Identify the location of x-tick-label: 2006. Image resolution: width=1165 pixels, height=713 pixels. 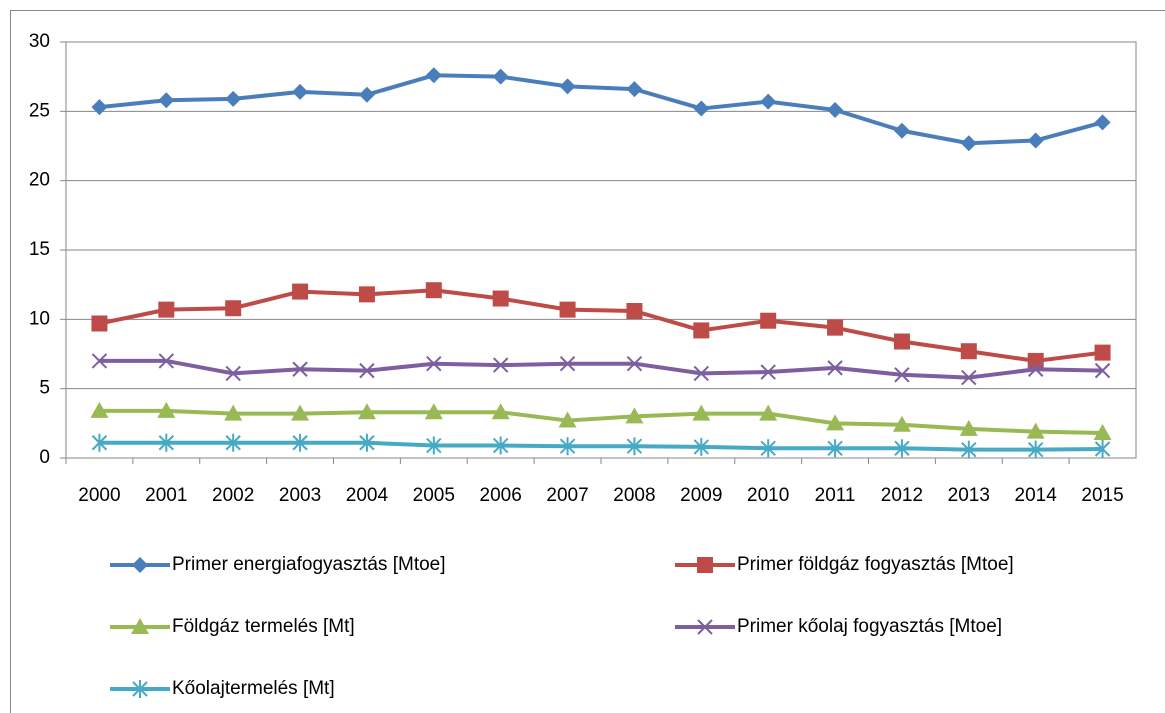
(501, 495).